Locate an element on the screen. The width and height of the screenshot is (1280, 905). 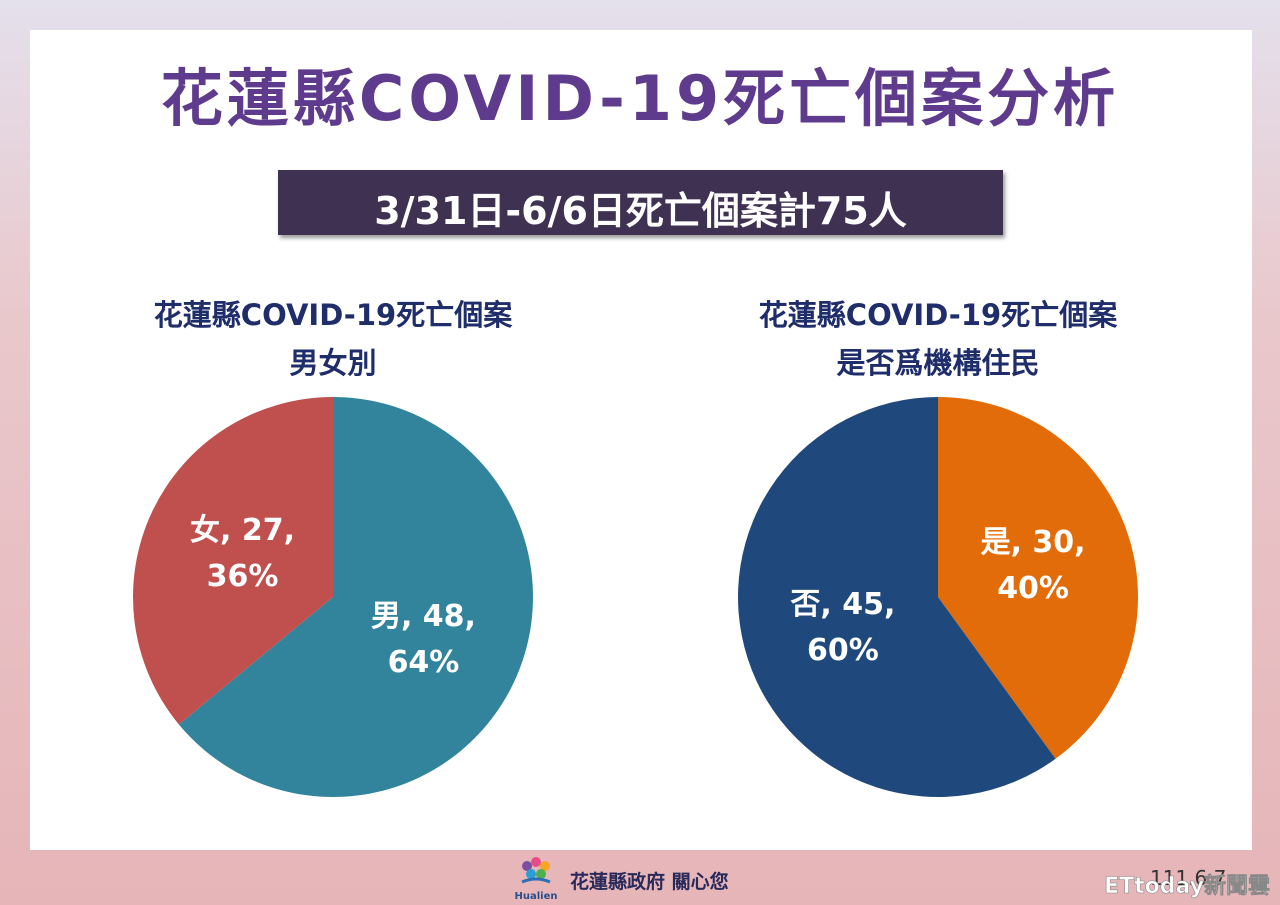
slide-title: 花蓮縣COVID-19死亡個案分析 is located at coordinates (640, 98).